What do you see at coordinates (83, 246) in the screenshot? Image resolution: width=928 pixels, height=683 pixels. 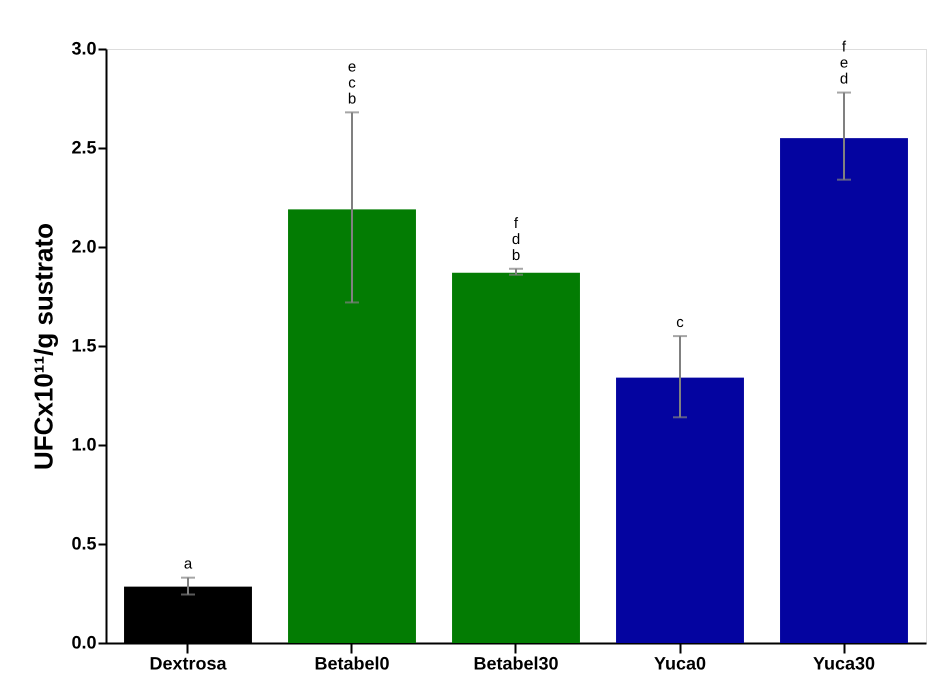 I see `y-tick-label: 2.0` at bounding box center [83, 246].